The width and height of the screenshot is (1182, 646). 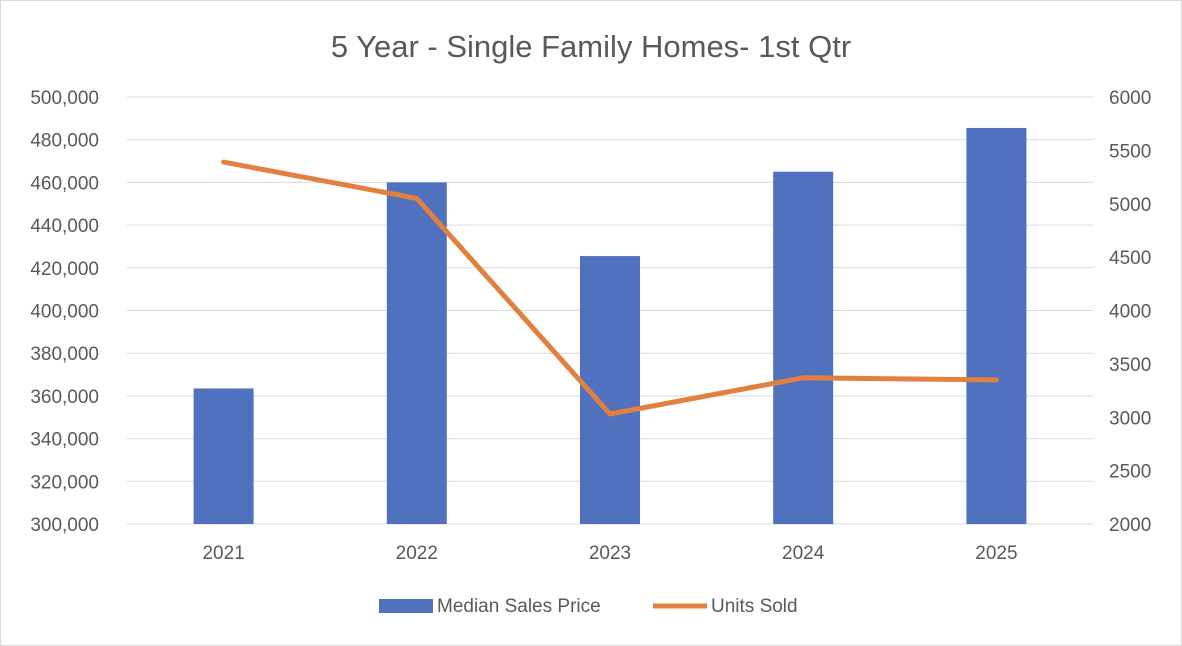 What do you see at coordinates (591, 46) in the screenshot?
I see `chart-title: 5 Year - Single Family Homes- 1st Qtr` at bounding box center [591, 46].